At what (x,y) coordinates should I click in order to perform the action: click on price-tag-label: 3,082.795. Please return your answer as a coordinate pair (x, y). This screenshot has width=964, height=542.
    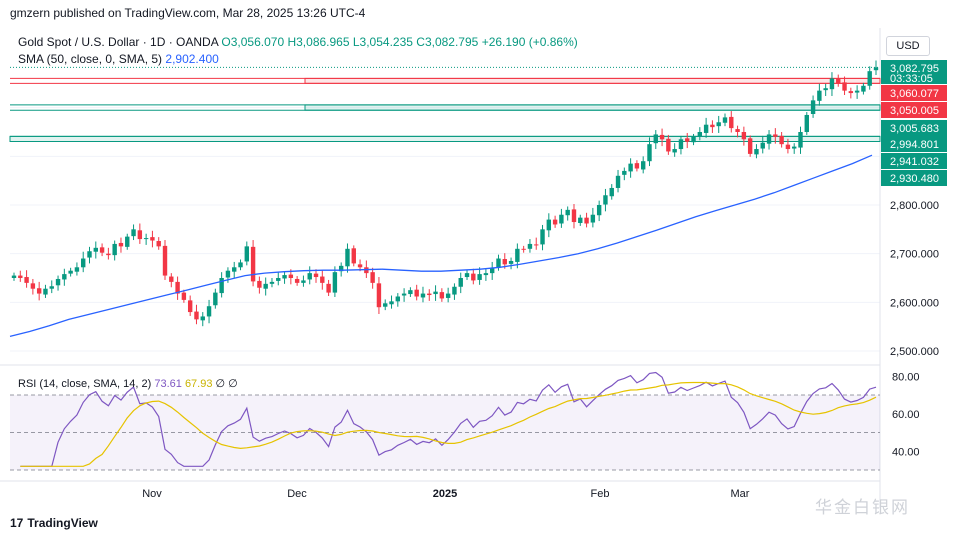
    Looking at the image, I should click on (914, 69).